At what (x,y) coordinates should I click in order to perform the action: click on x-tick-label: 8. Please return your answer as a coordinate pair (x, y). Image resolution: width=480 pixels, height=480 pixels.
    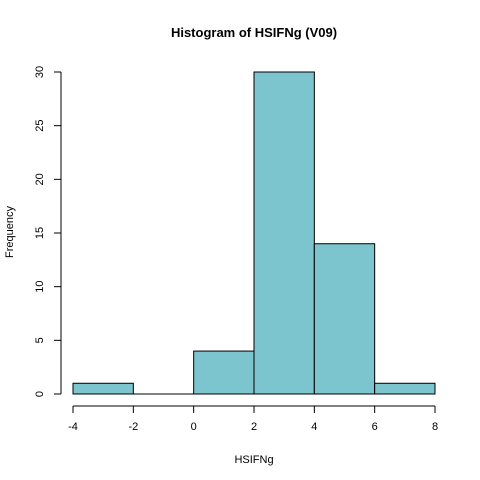
    Looking at the image, I should click on (435, 427).